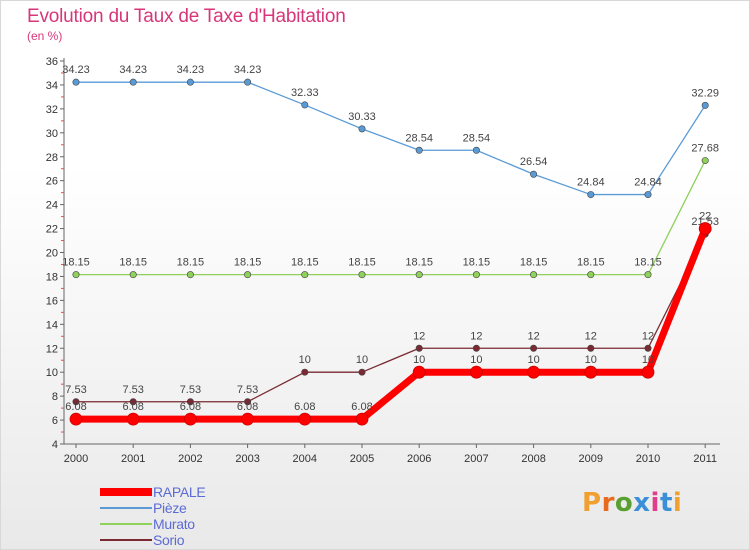  What do you see at coordinates (52, 62) in the screenshot?
I see `y-tick-label: 36` at bounding box center [52, 62].